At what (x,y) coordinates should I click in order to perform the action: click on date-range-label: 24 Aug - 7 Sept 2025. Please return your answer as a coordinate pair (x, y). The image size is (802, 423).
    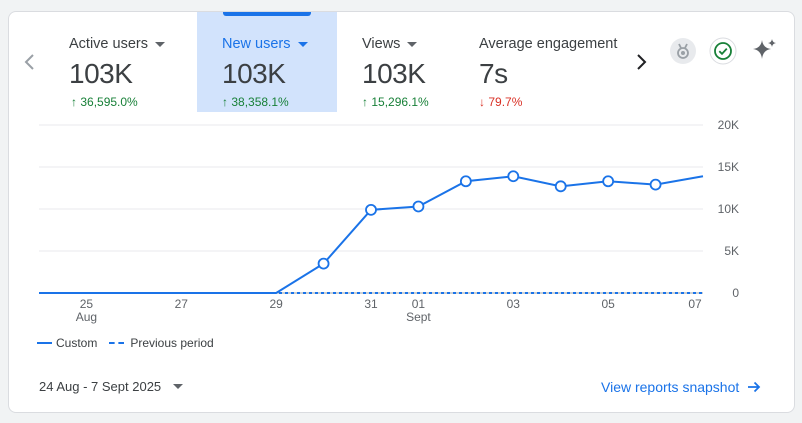
    Looking at the image, I should click on (100, 386).